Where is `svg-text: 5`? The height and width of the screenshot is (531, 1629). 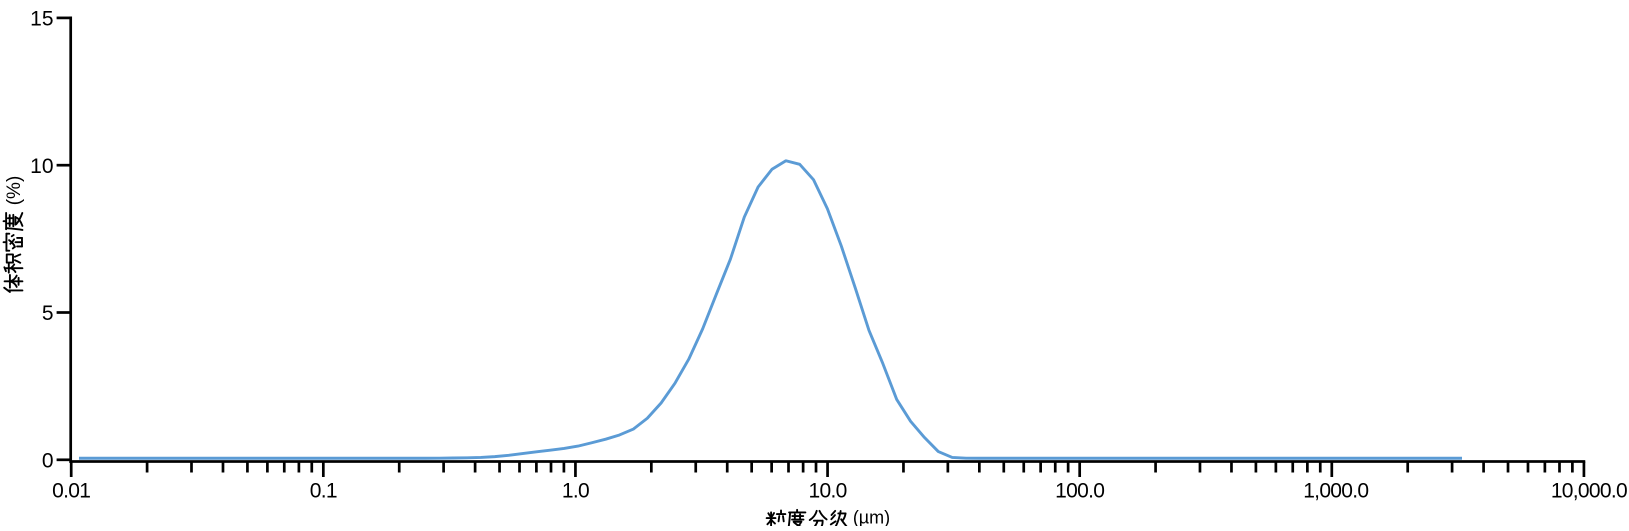 svg-text: 5 is located at coordinates (48, 313).